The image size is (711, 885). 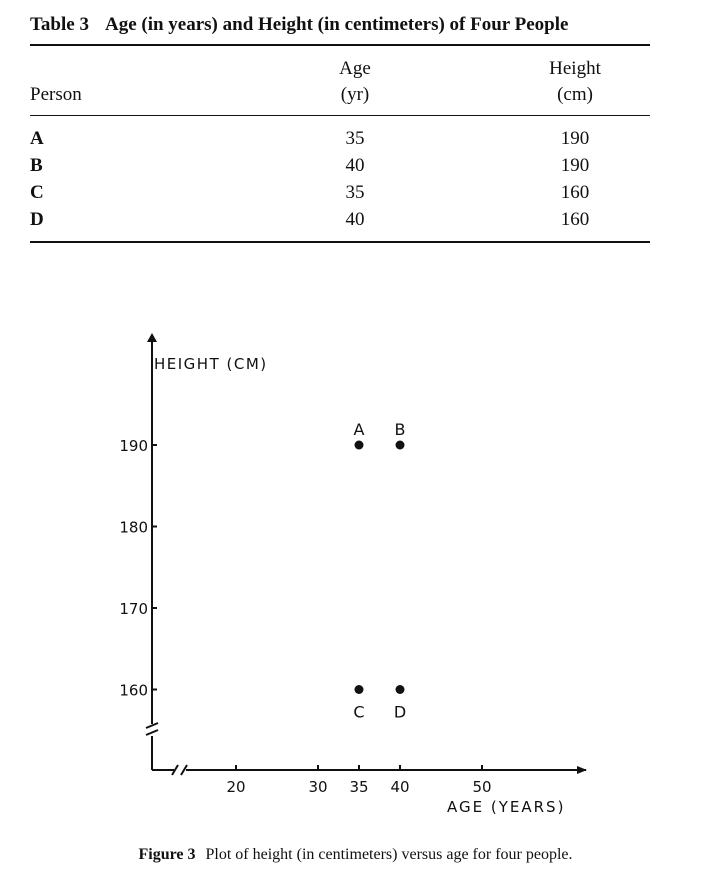 I want to click on y-tick-label: 180, so click(x=133, y=528).